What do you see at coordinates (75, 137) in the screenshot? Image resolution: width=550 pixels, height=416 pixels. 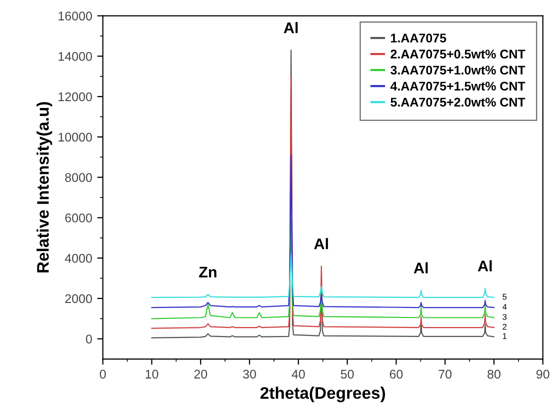 I see `y-tick-label: 10000` at bounding box center [75, 137].